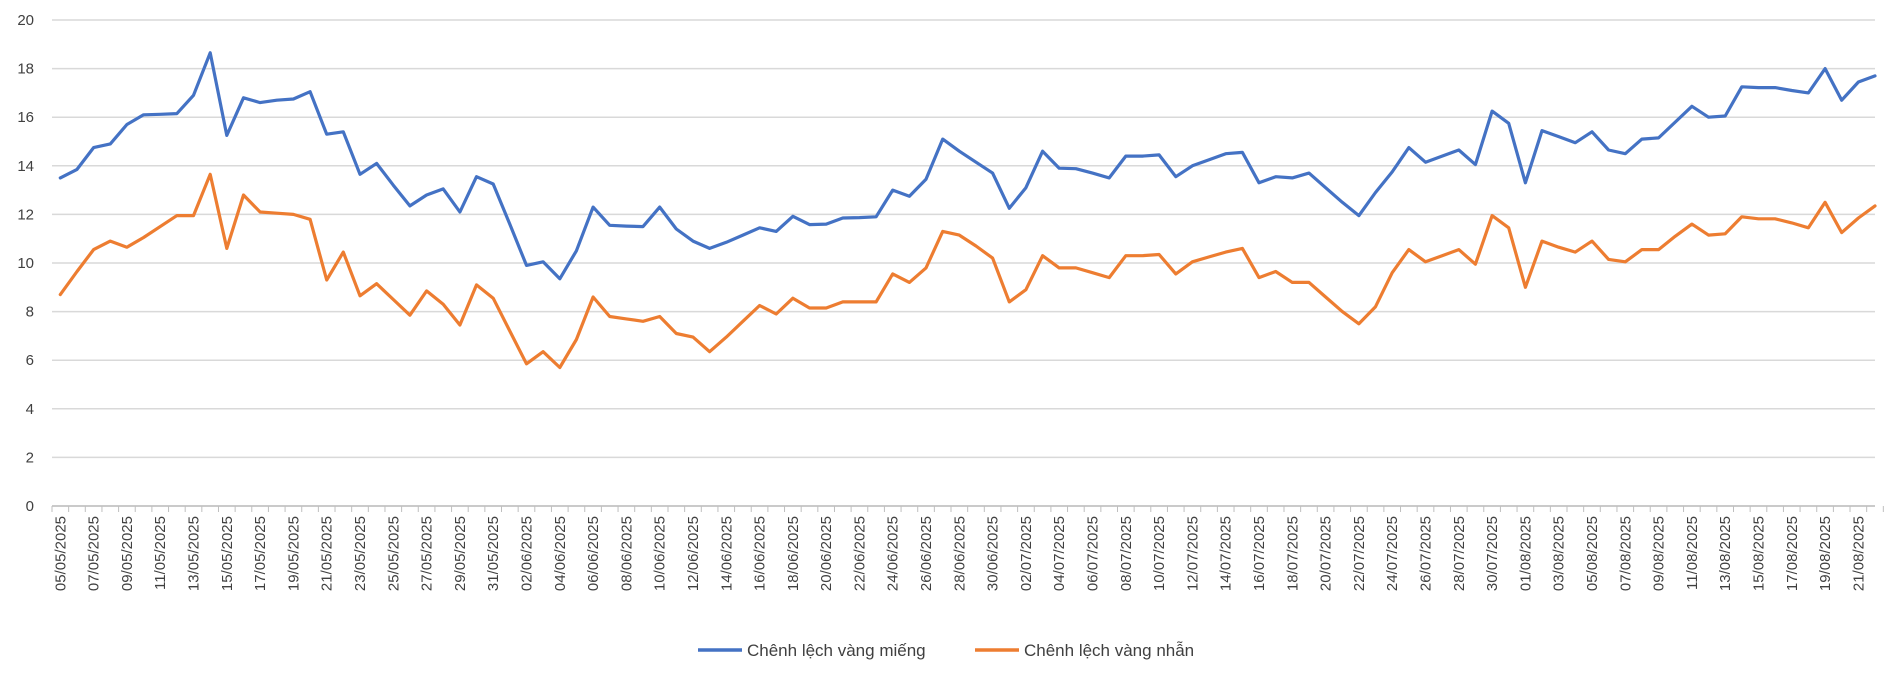 The image size is (1890, 676). What do you see at coordinates (194, 553) in the screenshot?
I see `x-tick-label: 13/05/2025` at bounding box center [194, 553].